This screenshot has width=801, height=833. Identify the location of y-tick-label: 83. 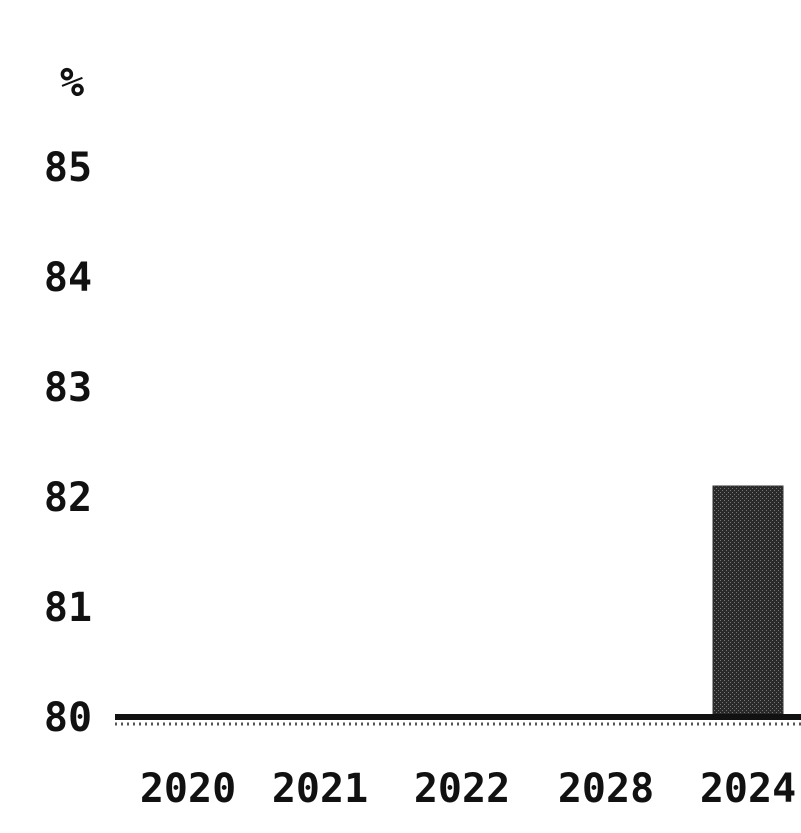
(68, 388).